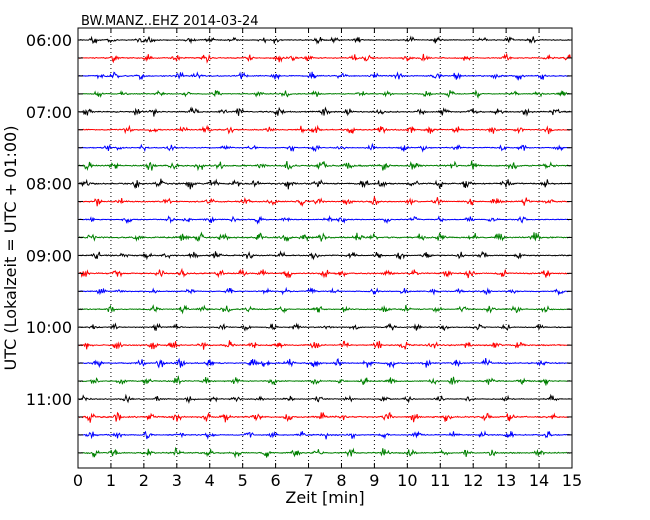 Image resolution: width=650 pixels, height=520 pixels. Describe the element at coordinates (49, 112) in the screenshot. I see `y-tick-label: 07:00` at that location.